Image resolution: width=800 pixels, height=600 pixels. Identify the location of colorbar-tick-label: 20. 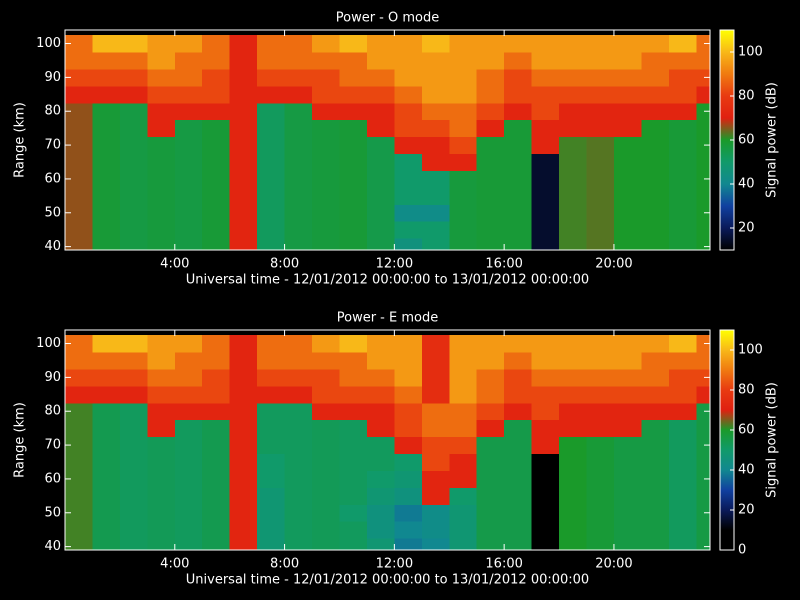
(746, 510).